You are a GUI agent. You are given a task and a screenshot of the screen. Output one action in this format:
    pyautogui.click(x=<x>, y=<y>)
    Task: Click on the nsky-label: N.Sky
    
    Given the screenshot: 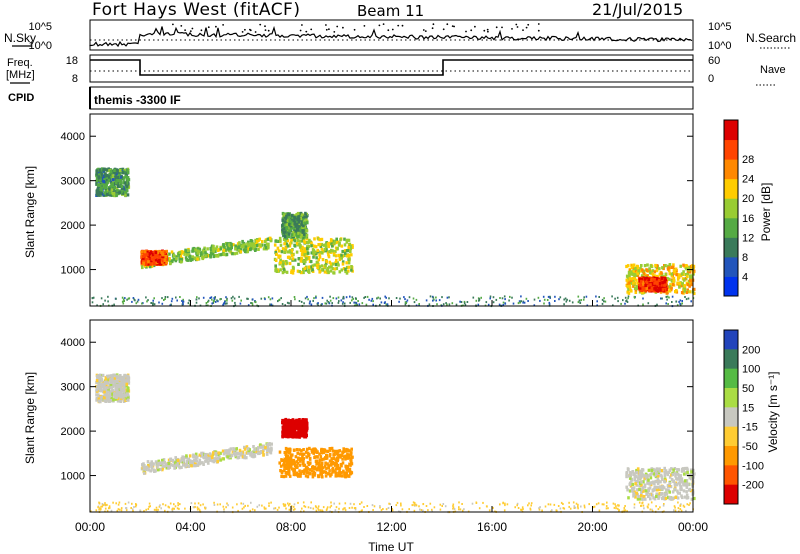 What is the action you would take?
    pyautogui.click(x=20, y=38)
    